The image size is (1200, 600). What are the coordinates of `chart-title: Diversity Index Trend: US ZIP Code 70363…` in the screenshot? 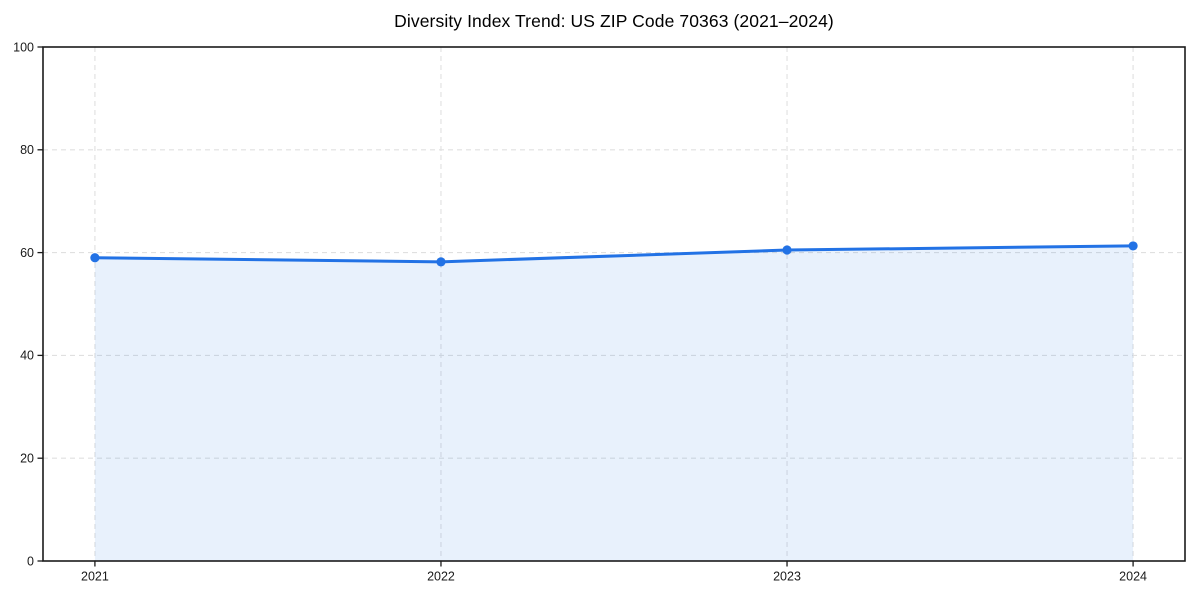 It's located at (614, 21).